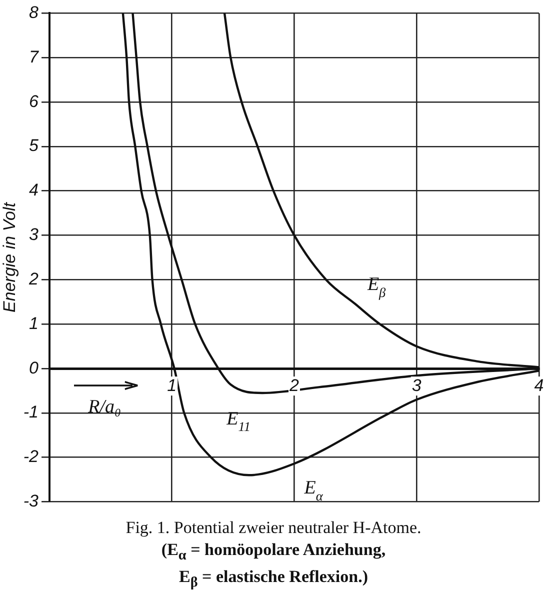  I want to click on y-tick-label: 7, so click(34, 56).